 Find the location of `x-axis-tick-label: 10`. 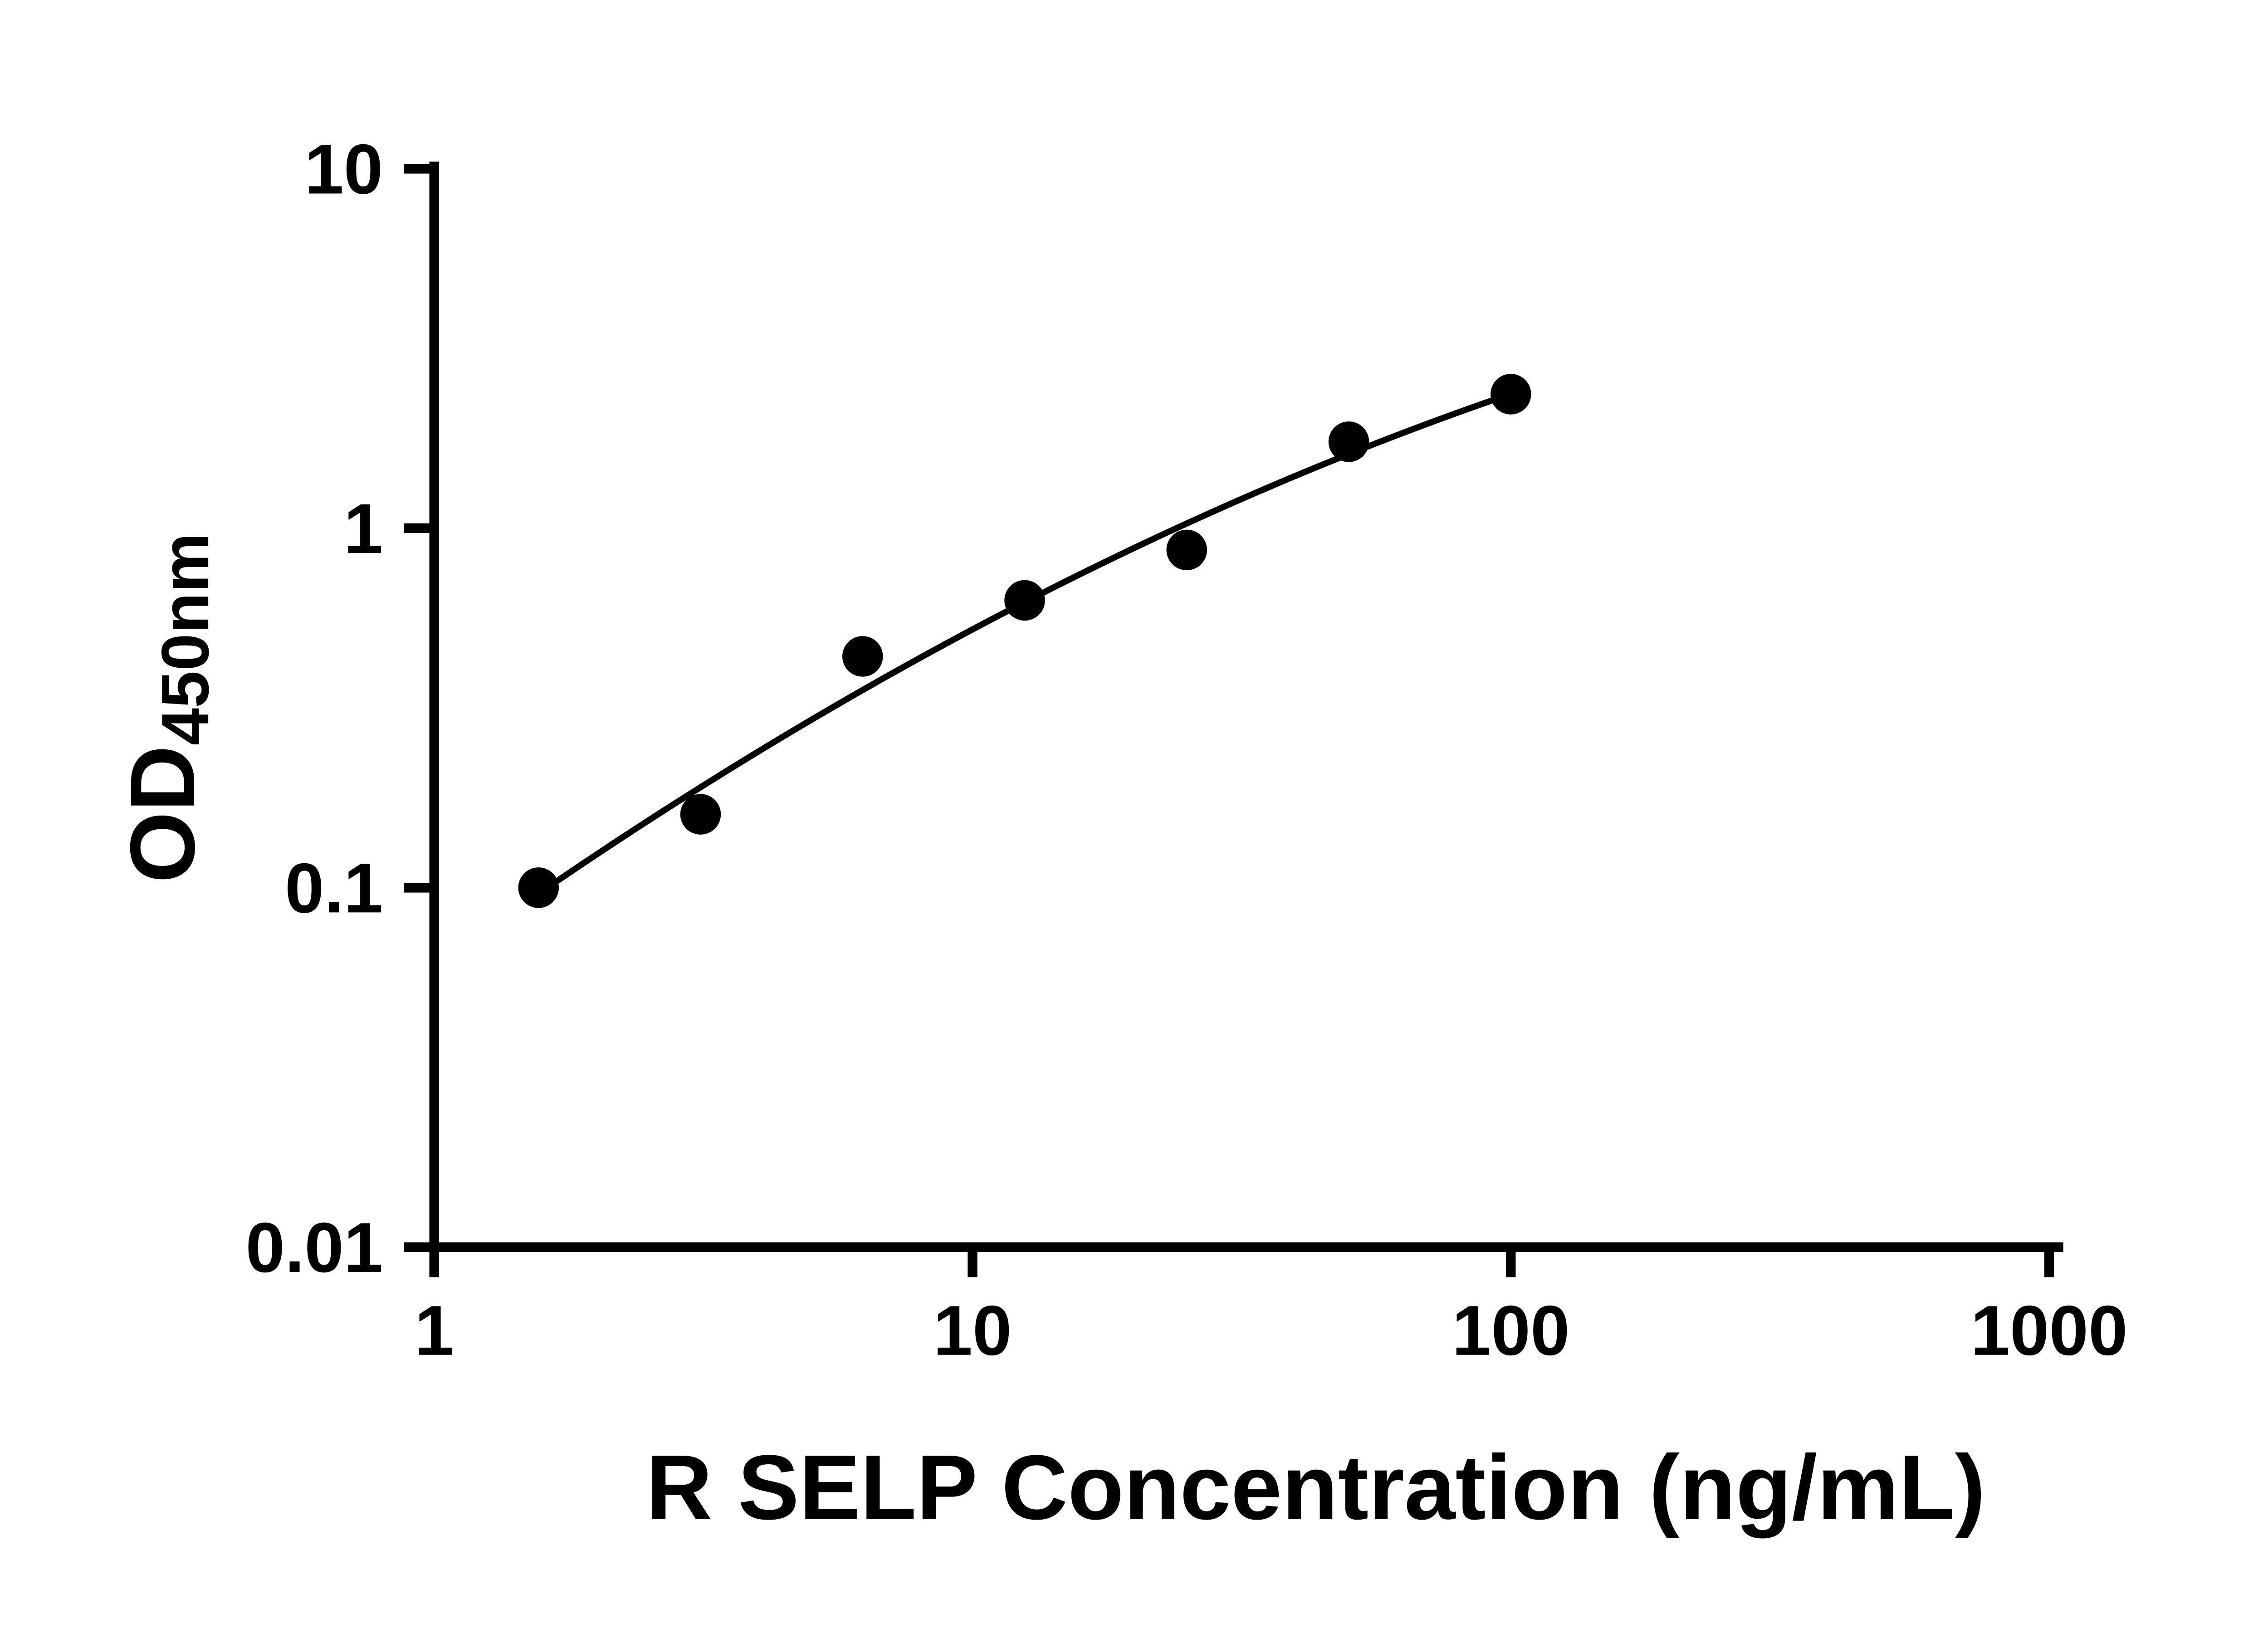

x-axis-tick-label: 10 is located at coordinates (972, 1330).